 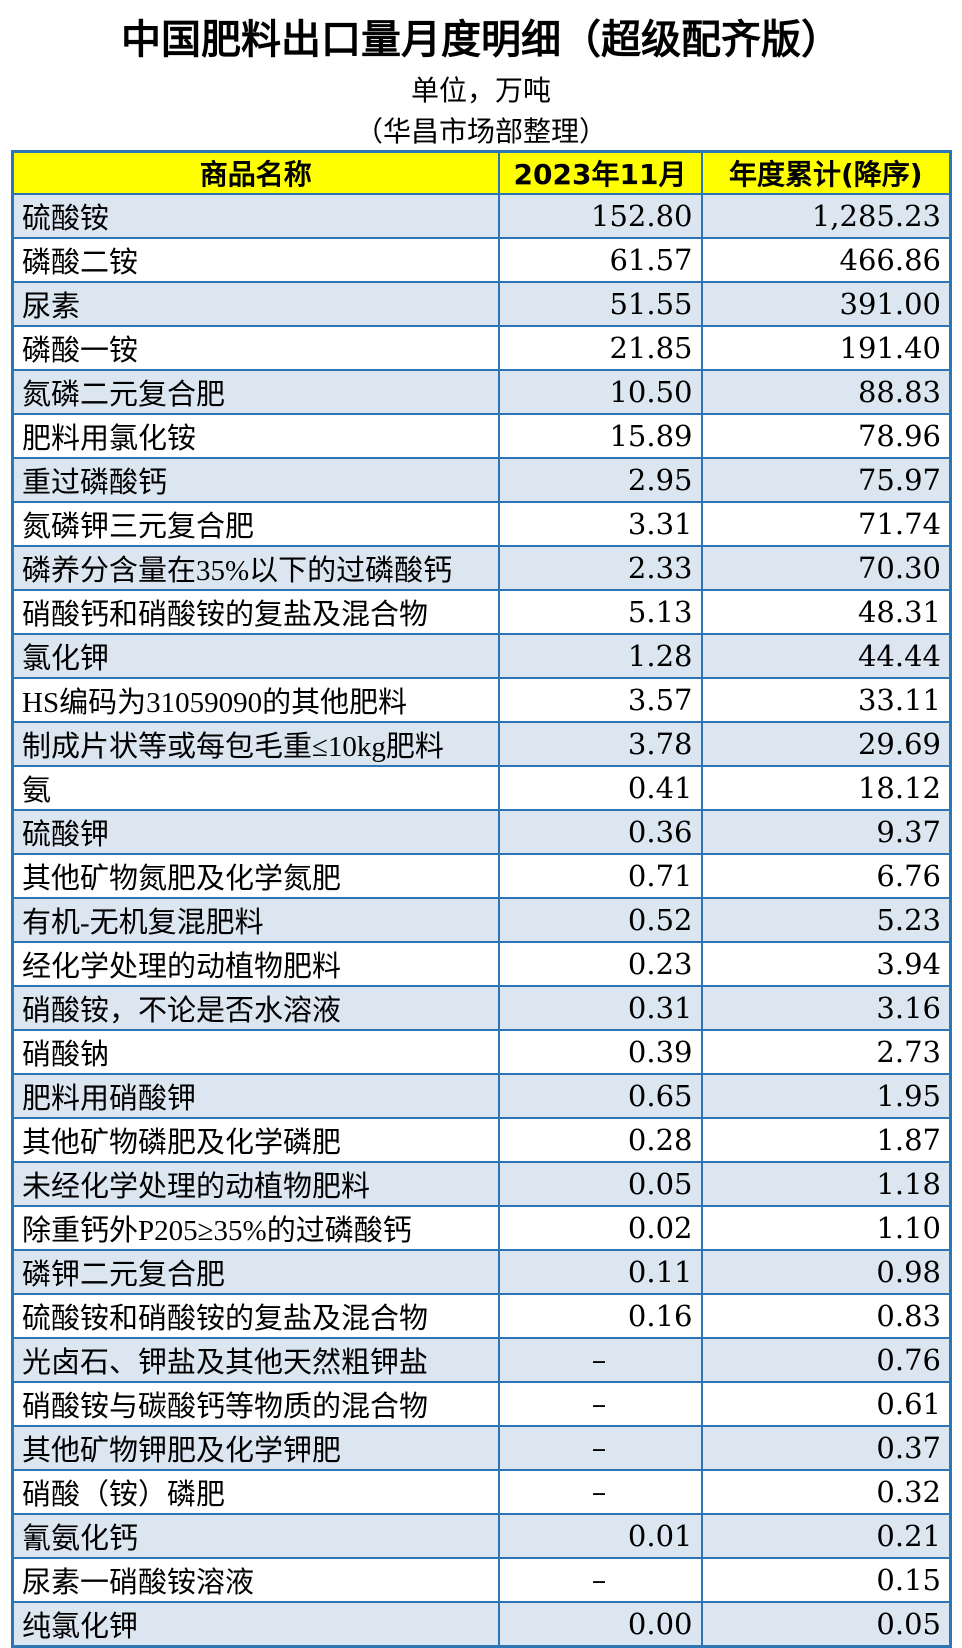 I want to click on product-name: 硫酸铵, so click(x=255, y=216).